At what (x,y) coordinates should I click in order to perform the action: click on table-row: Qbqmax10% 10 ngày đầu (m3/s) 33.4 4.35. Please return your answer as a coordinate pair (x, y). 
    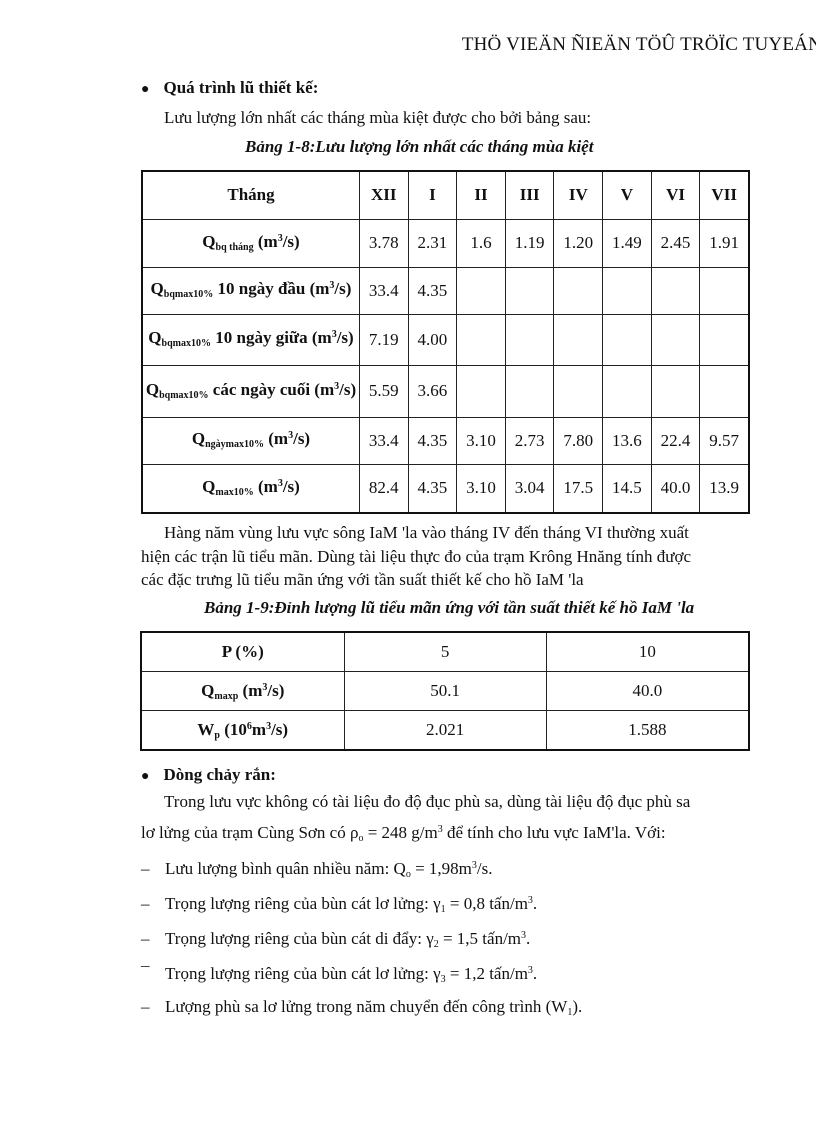
    Looking at the image, I should click on (445, 290).